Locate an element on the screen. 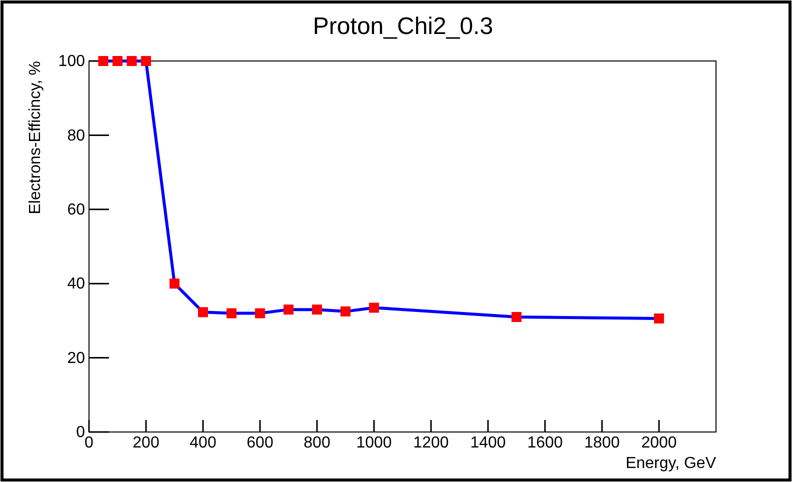 The height and width of the screenshot is (482, 792). chart-title: Proton_Chi2_0.3 is located at coordinates (403, 26).